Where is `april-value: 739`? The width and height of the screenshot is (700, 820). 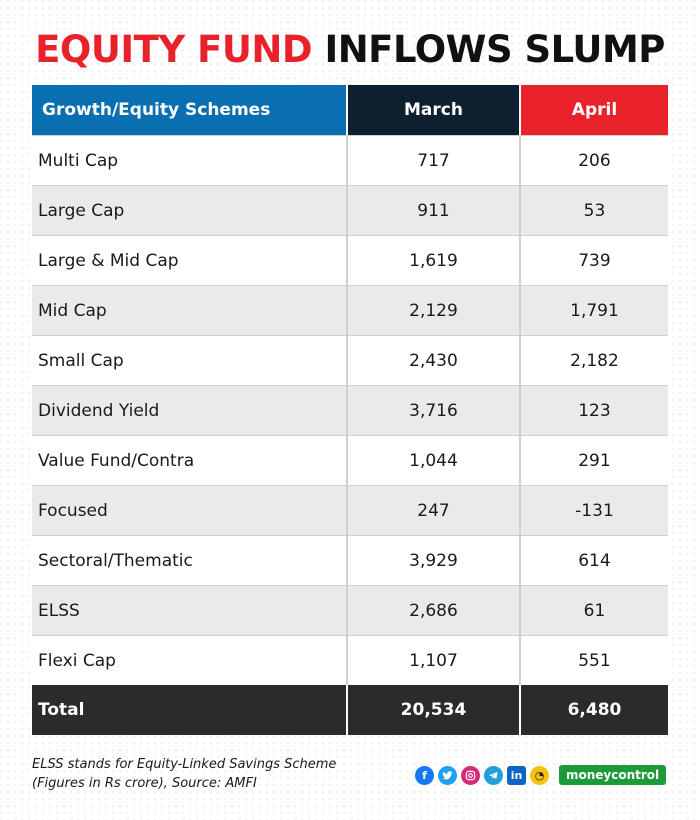 april-value: 739 is located at coordinates (593, 260).